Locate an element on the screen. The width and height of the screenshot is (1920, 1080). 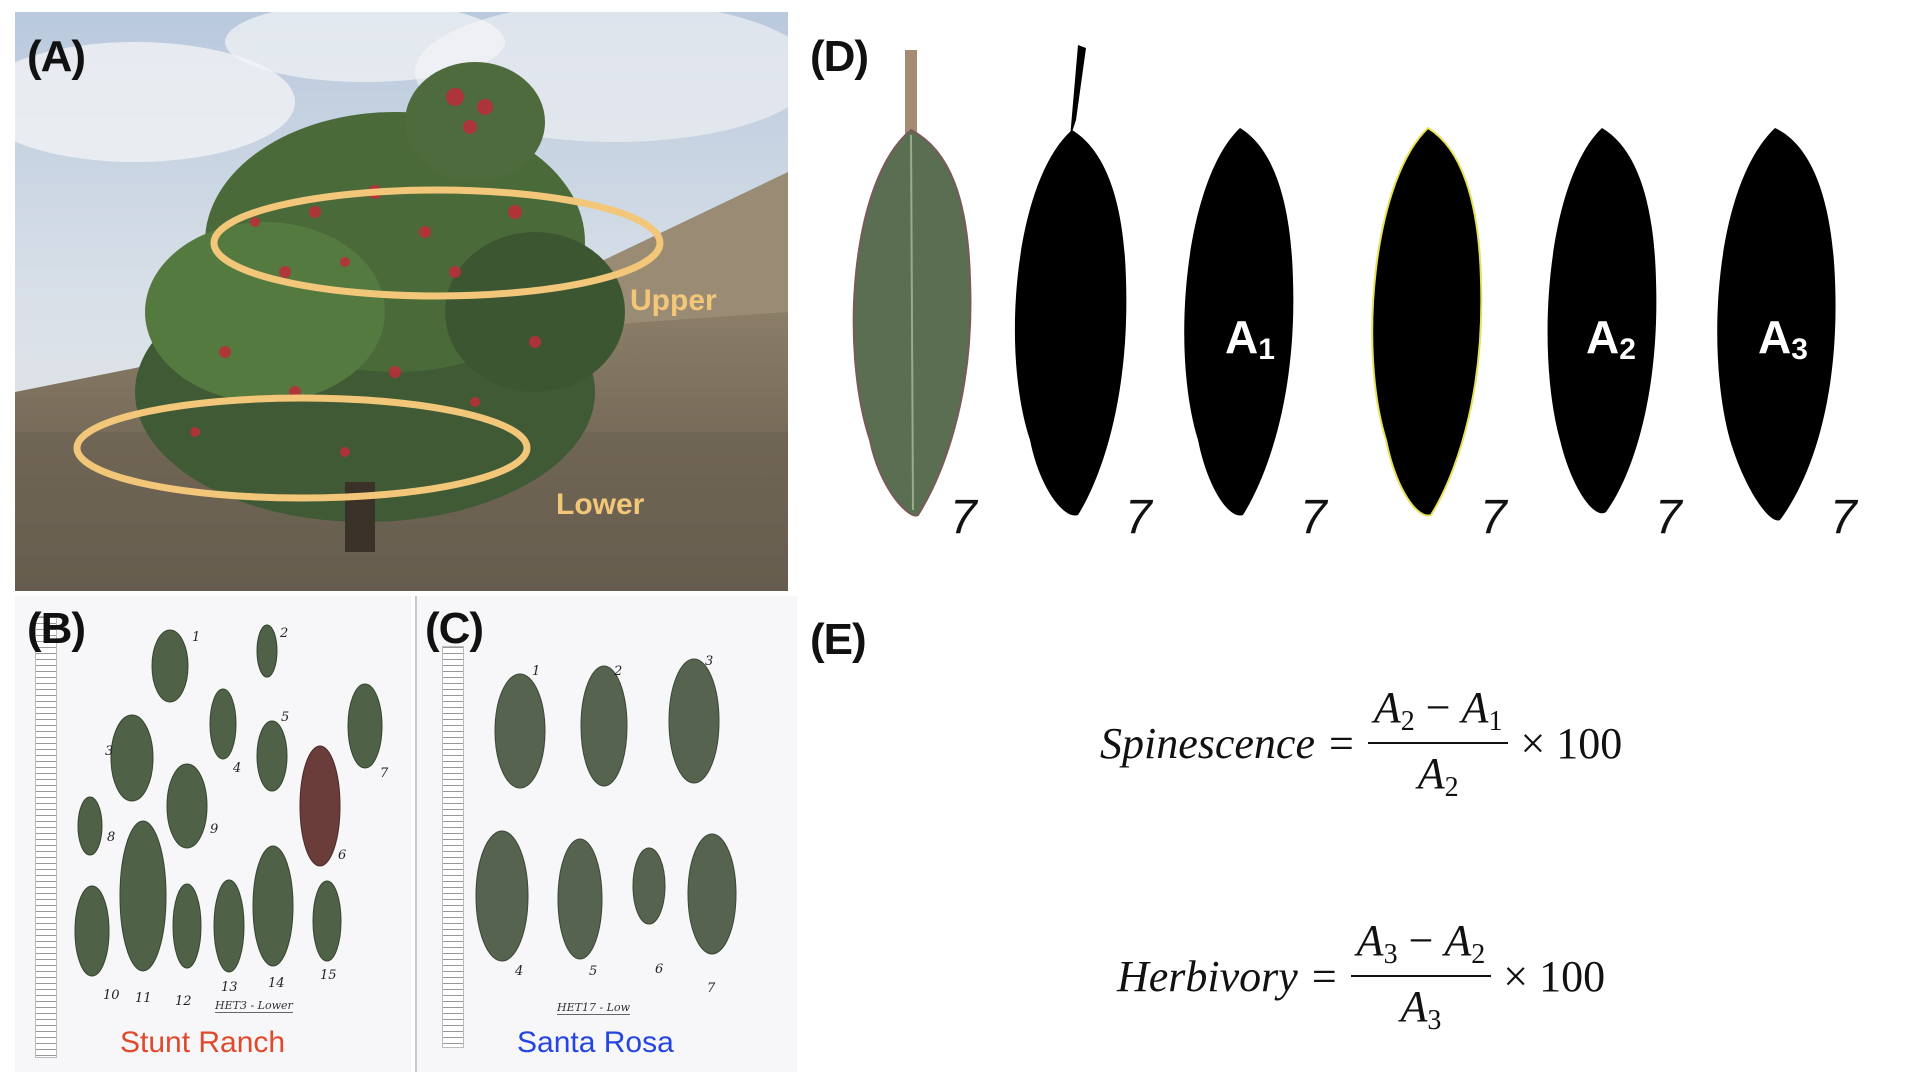
leaf-number: 15 is located at coordinates (328, 975).